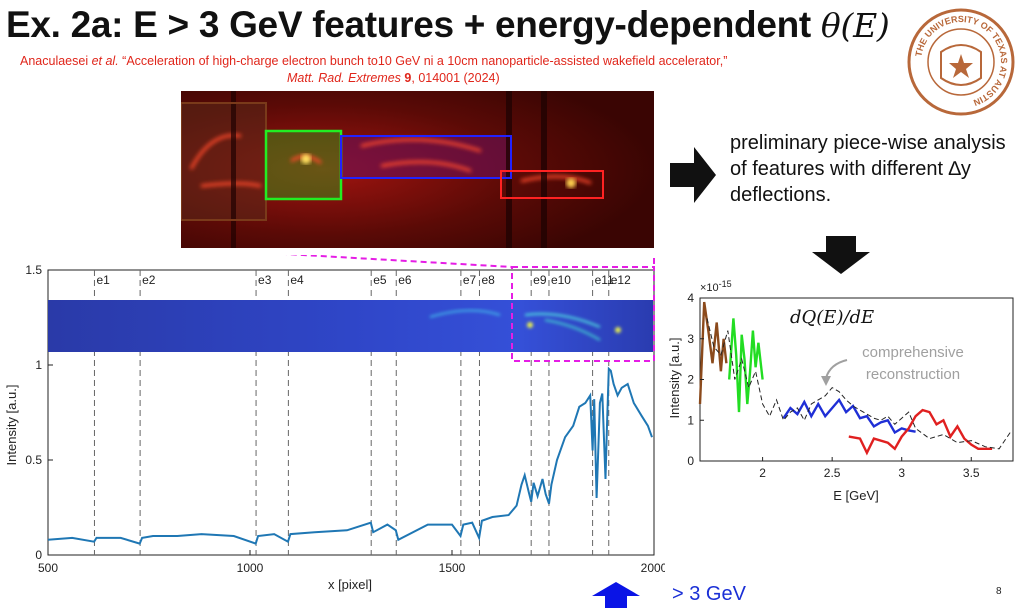 The image size is (1024, 614). What do you see at coordinates (350, 584) in the screenshot?
I see `main-xlabel: x [pixel]` at bounding box center [350, 584].